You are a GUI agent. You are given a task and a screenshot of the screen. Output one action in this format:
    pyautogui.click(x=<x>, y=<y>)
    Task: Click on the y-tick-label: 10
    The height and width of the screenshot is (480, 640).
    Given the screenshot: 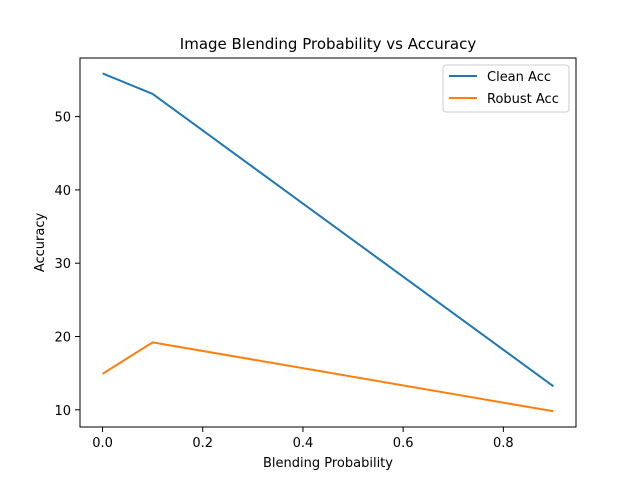 What is the action you would take?
    pyautogui.click(x=62, y=411)
    